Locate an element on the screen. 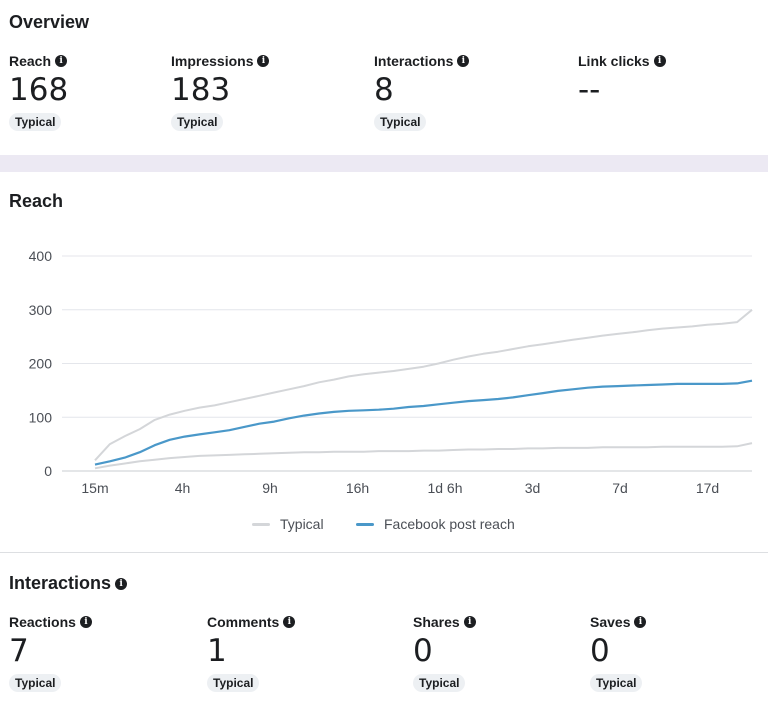 The height and width of the screenshot is (712, 768). metric-value: 7 is located at coordinates (19, 651).